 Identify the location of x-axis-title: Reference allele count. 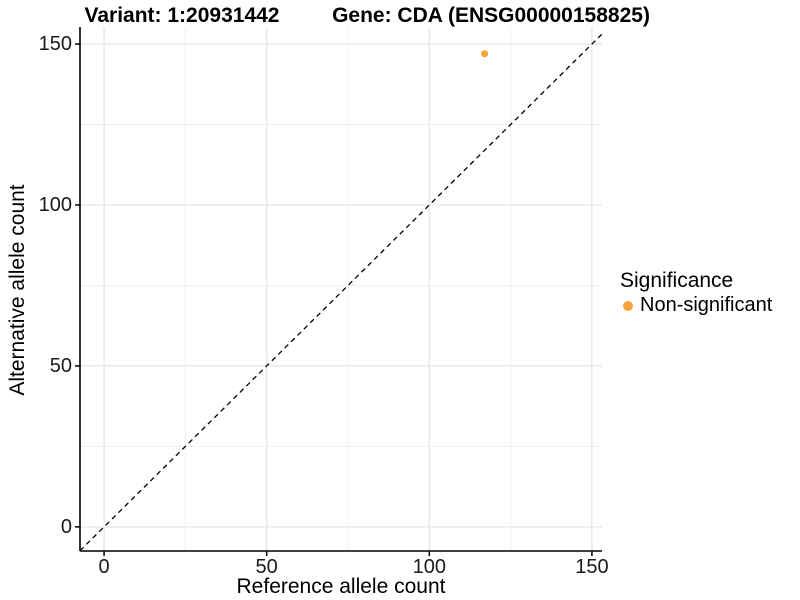
(341, 586).